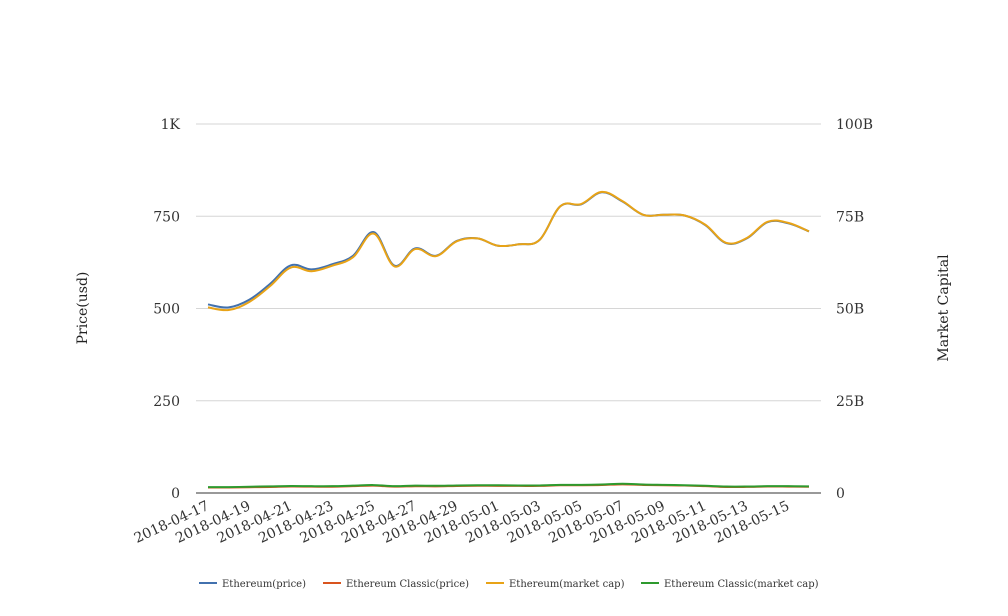  Describe the element at coordinates (567, 584) in the screenshot. I see `legend-label: Ethereum(market cap)` at that location.